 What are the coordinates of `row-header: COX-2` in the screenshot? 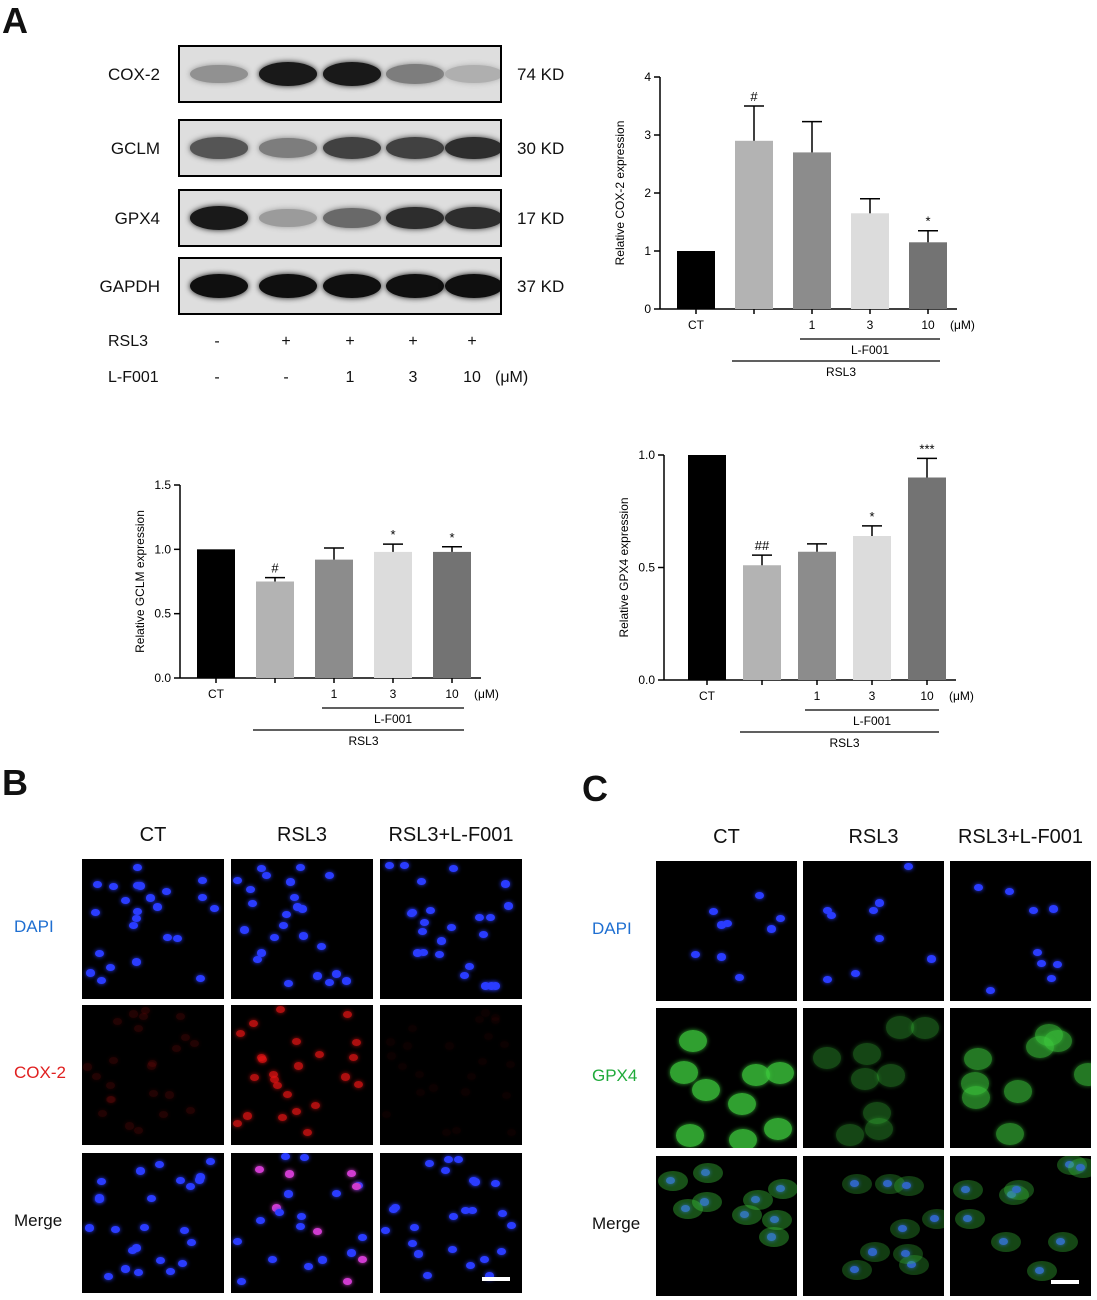 It's located at (40, 1072).